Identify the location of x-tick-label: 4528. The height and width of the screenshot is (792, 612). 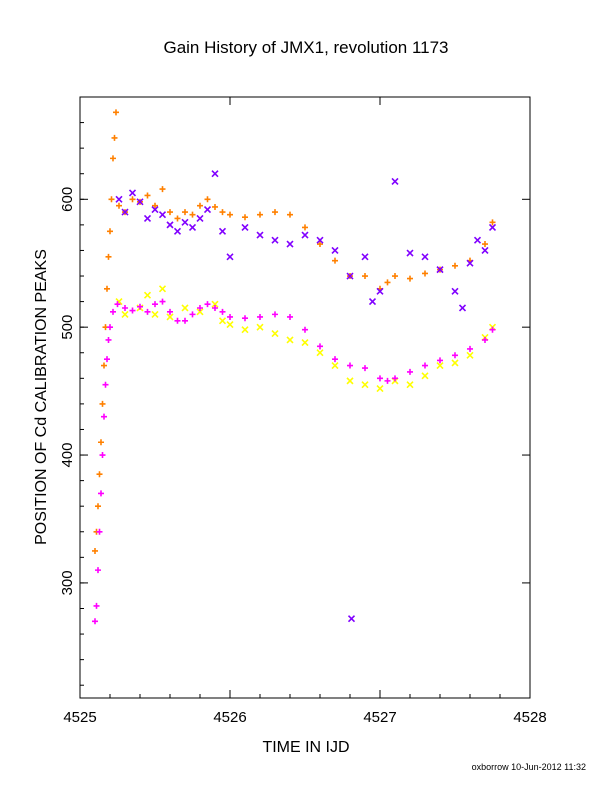
(529, 717).